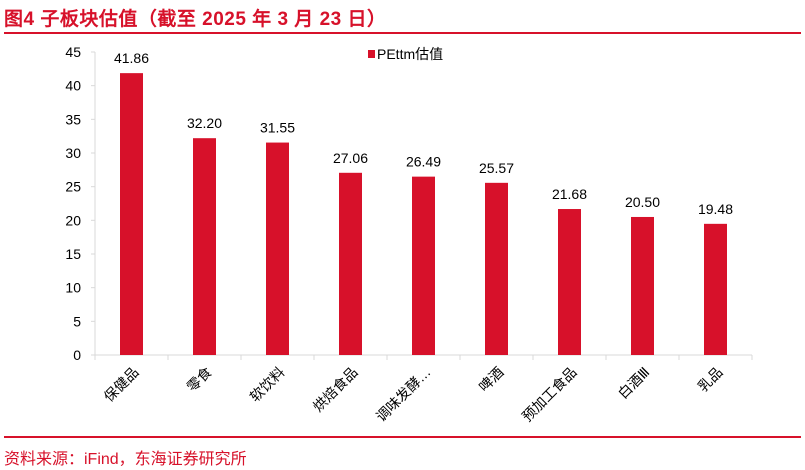 The height and width of the screenshot is (470, 805). Describe the element at coordinates (73, 153) in the screenshot. I see `y-tick-label: 30` at that location.